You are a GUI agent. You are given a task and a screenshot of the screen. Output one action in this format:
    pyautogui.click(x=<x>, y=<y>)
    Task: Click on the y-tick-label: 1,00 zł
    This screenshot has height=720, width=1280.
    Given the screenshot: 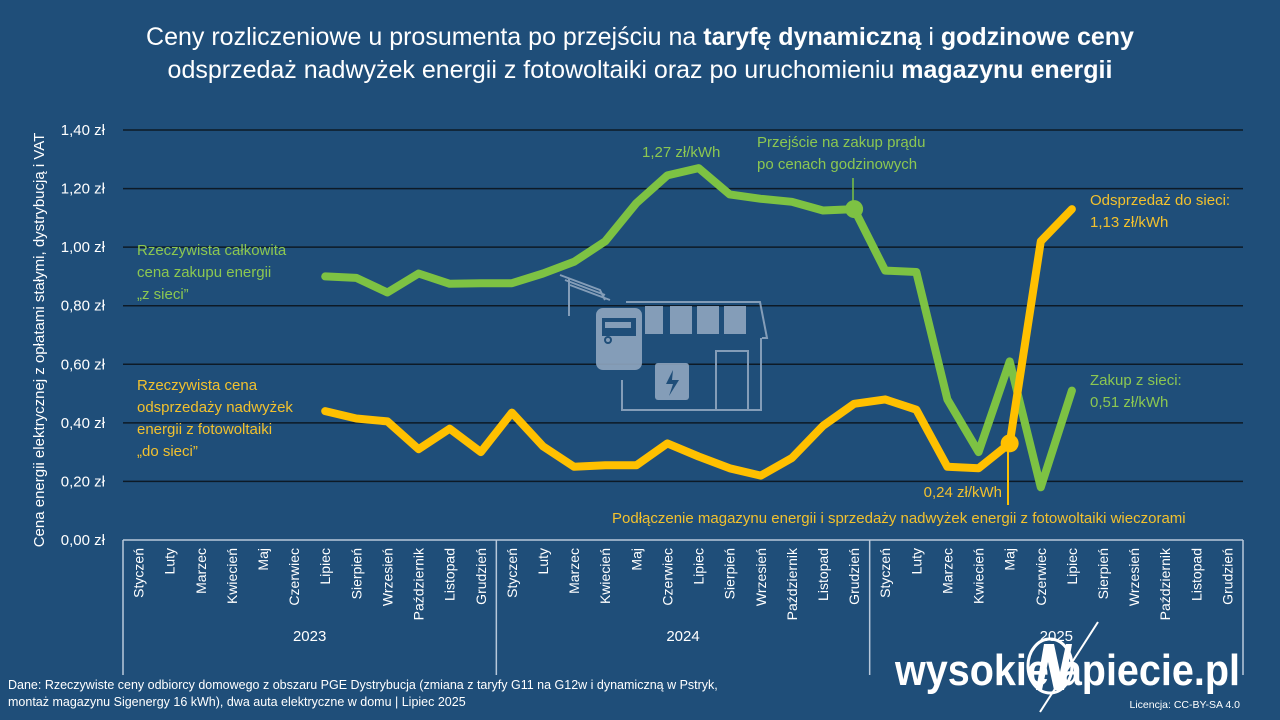 What is the action you would take?
    pyautogui.click(x=83, y=247)
    